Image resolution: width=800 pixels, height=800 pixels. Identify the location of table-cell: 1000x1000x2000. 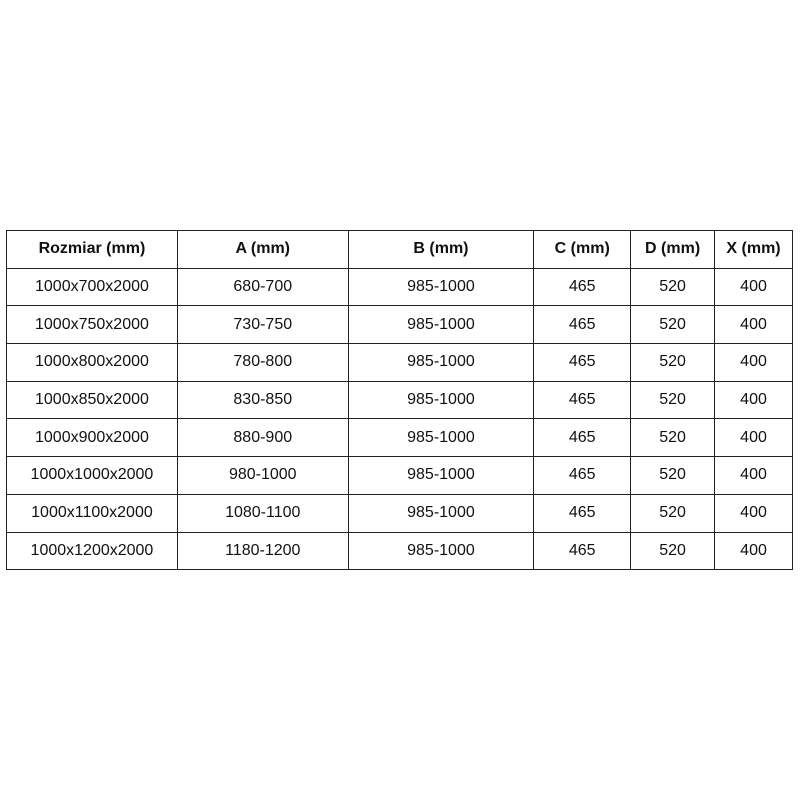
(92, 475).